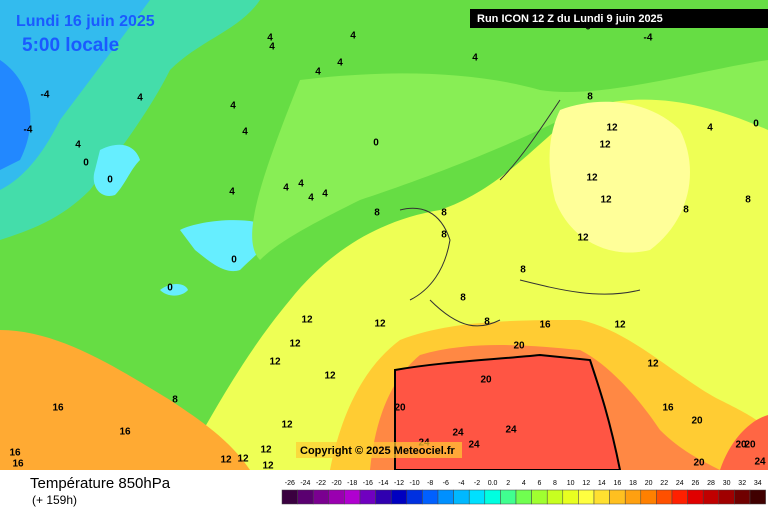 Image resolution: width=768 pixels, height=512 pixels. What do you see at coordinates (649, 483) in the screenshot?
I see `scale-label: 20` at bounding box center [649, 483].